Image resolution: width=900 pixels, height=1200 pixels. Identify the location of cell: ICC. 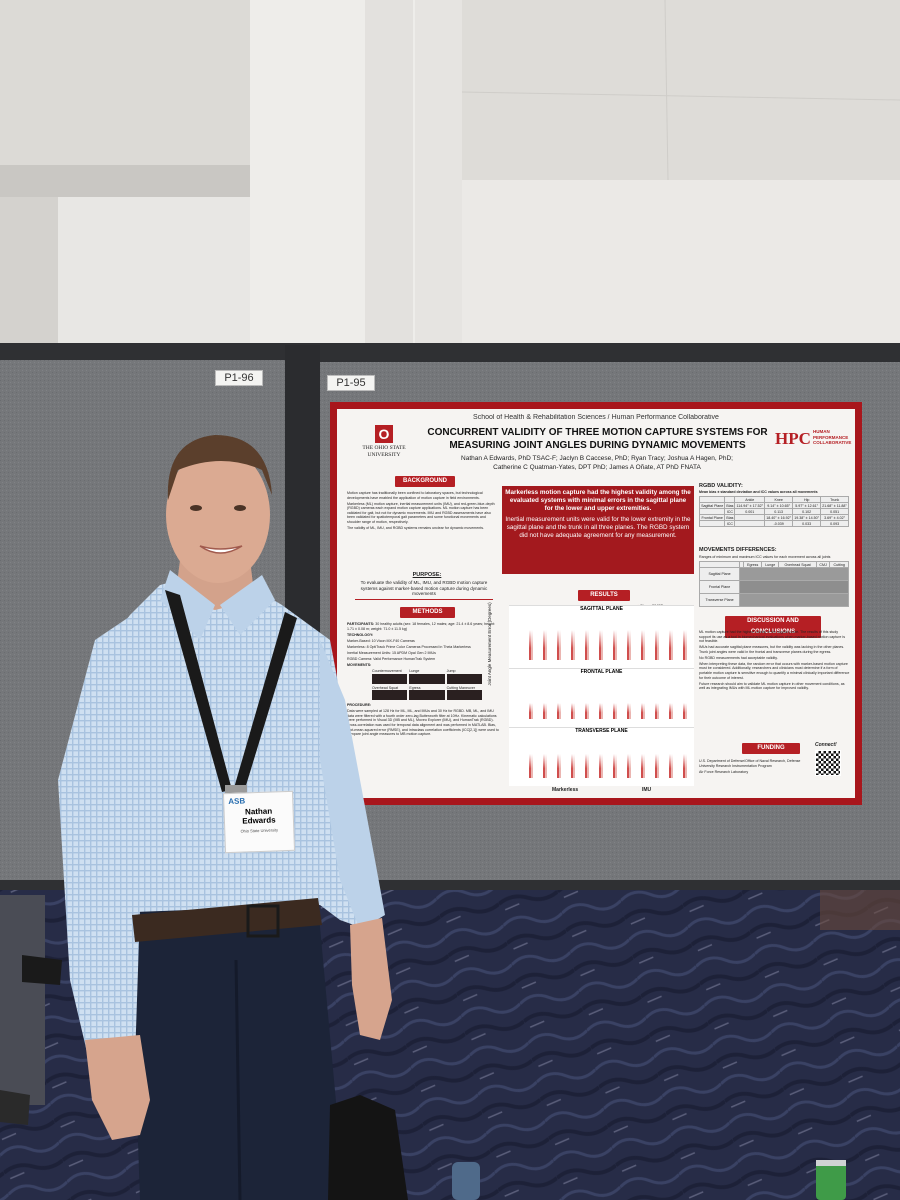
(730, 523).